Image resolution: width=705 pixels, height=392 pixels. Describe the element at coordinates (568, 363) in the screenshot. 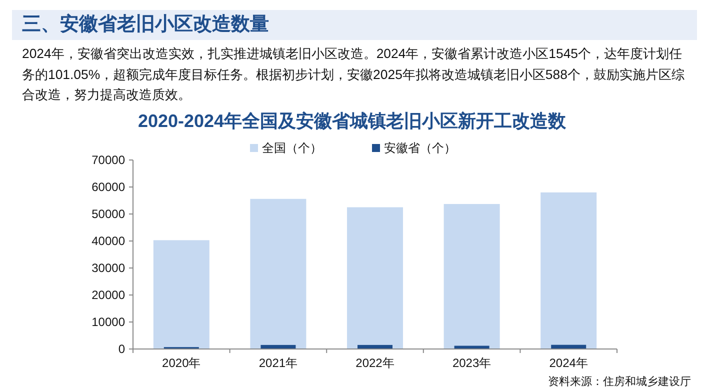

I see `x-tick-label: 2024年` at that location.